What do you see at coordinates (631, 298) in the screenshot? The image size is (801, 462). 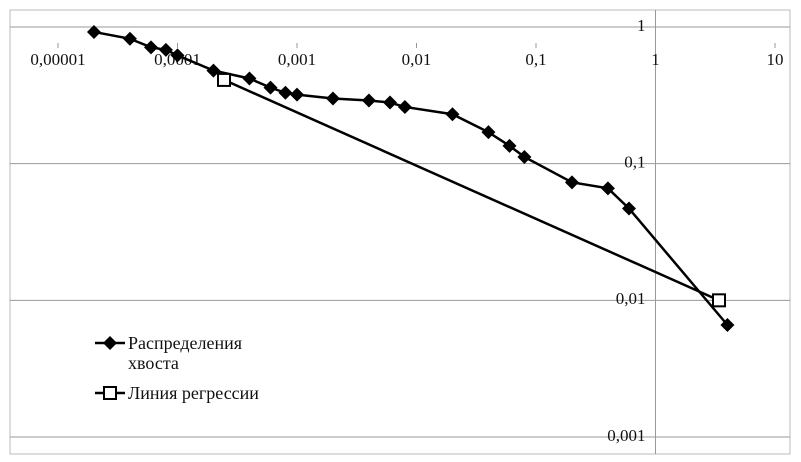 I see `y-tick-label: 0,01` at bounding box center [631, 298].